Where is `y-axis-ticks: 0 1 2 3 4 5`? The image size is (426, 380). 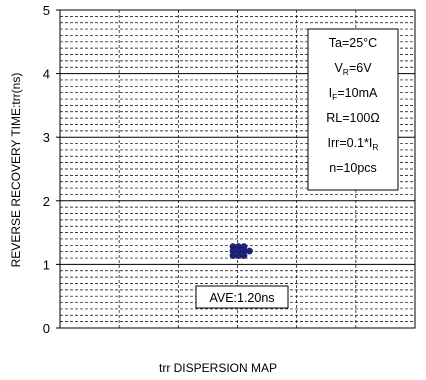
y-axis-ticks: 0 1 2 3 4 5 is located at coordinates (51, 169).